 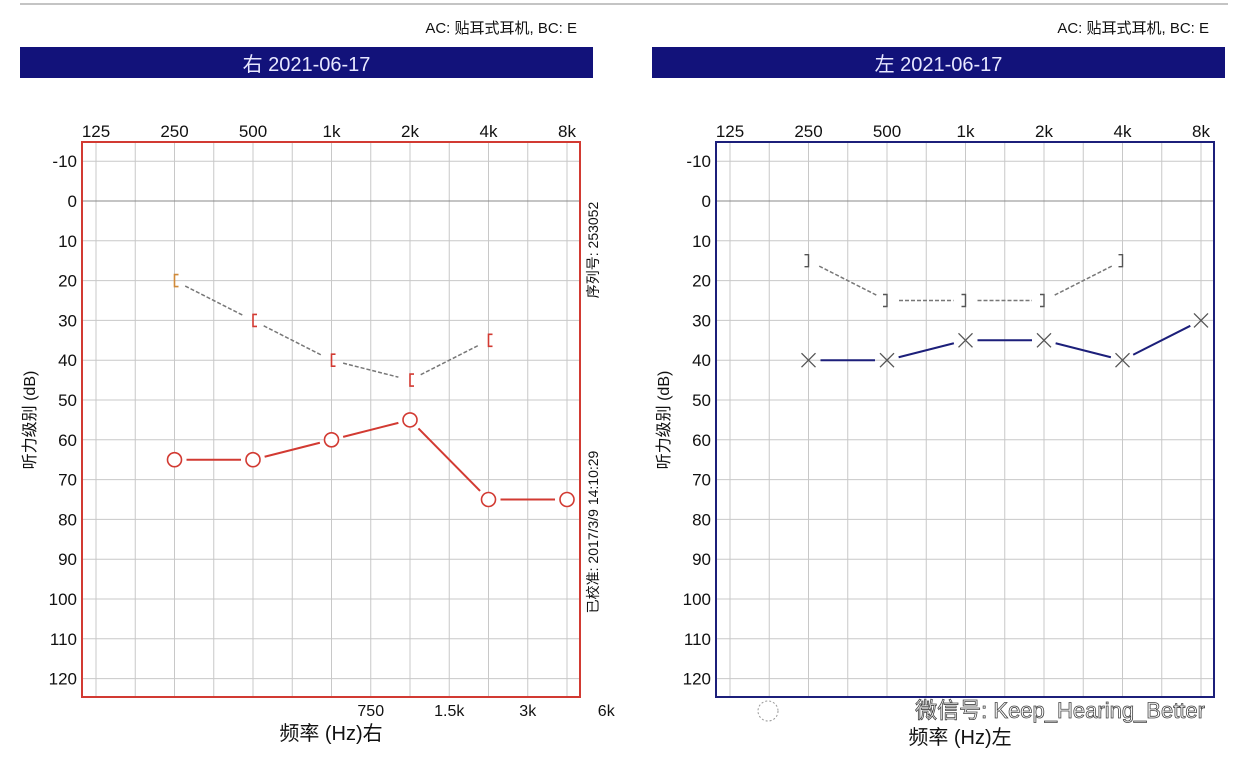 I want to click on x-axis-label: 频率 (Hz)右, so click(x=330, y=733).